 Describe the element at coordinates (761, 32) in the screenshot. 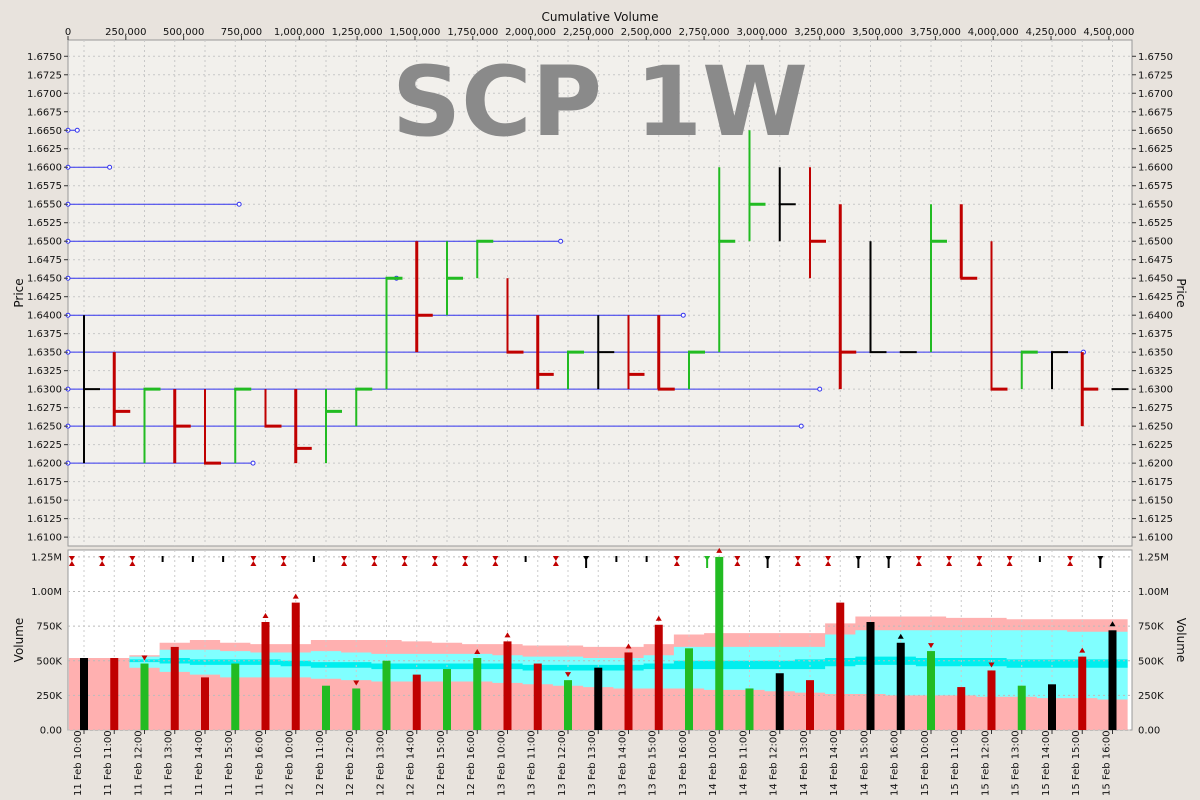

I see `cumvol-tick-label: 3,000,000` at that location.